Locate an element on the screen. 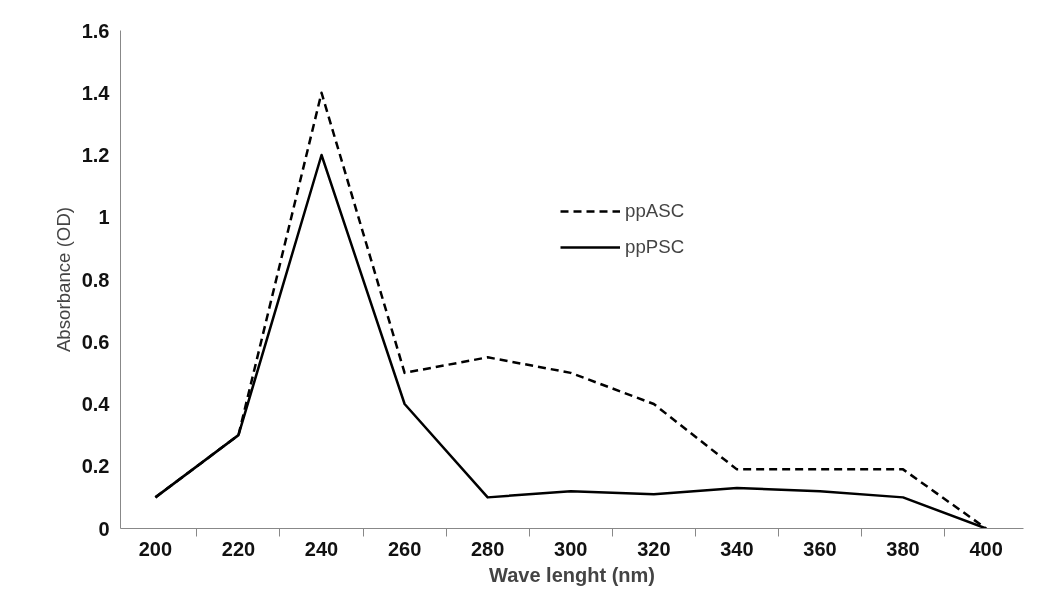 The width and height of the screenshot is (1063, 608). x-tick-label: 340 is located at coordinates (737, 548).